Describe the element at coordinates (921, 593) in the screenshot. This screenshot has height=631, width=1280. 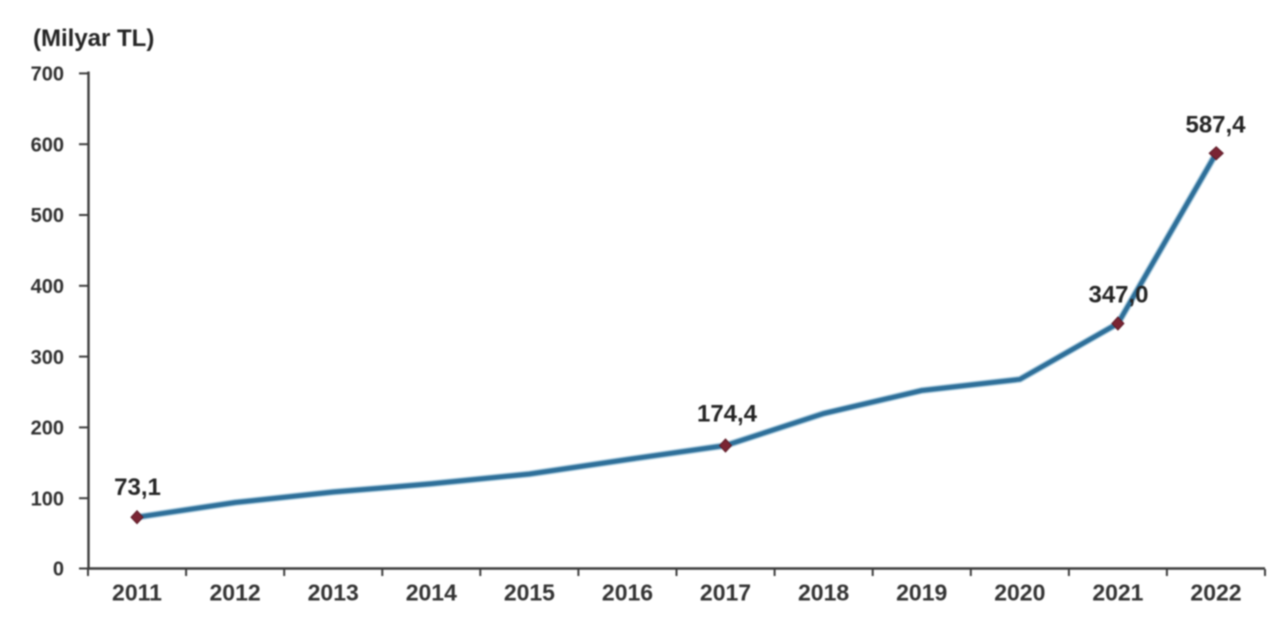
I see `svg-text: 2019` at that location.